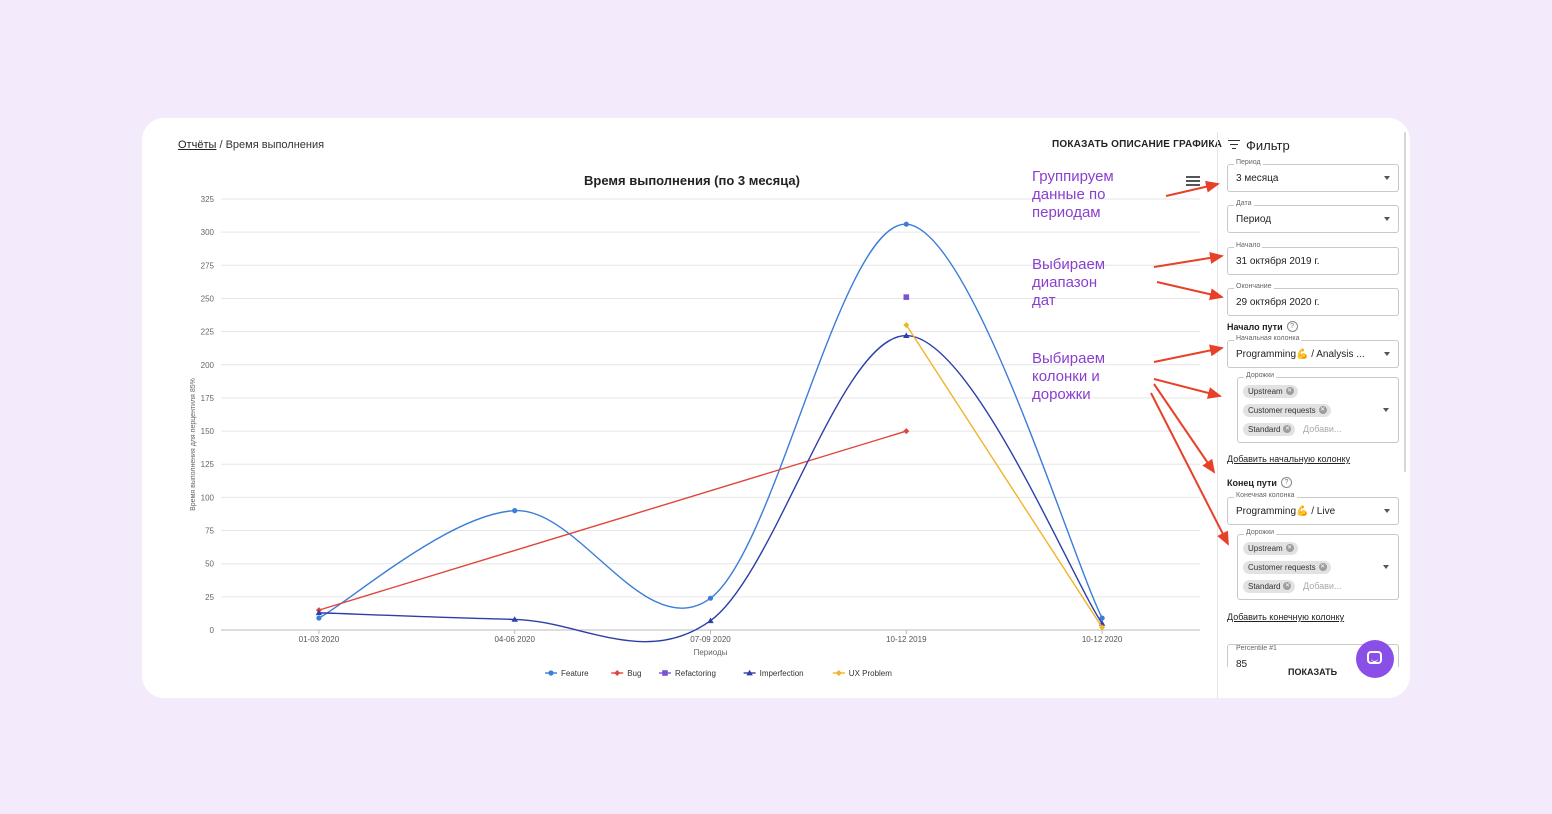 The height and width of the screenshot is (814, 1552). I want to click on start-column-label: Начальная колонка, so click(1268, 338).